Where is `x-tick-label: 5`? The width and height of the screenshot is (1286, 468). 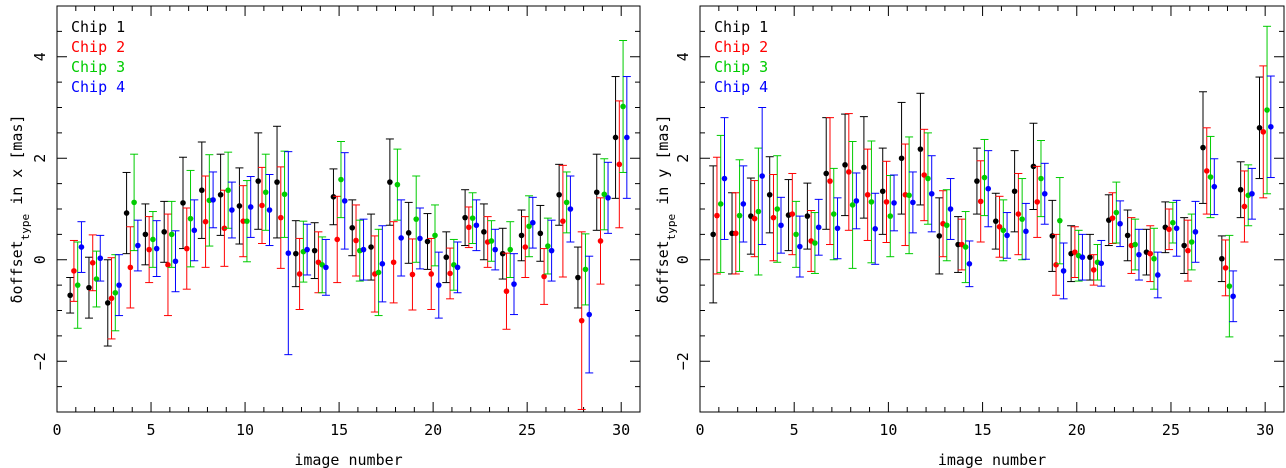 x-tick-label: 5 is located at coordinates (151, 430).